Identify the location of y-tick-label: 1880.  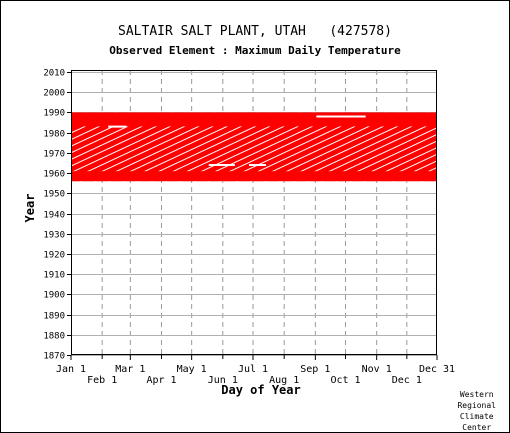
(54, 337).